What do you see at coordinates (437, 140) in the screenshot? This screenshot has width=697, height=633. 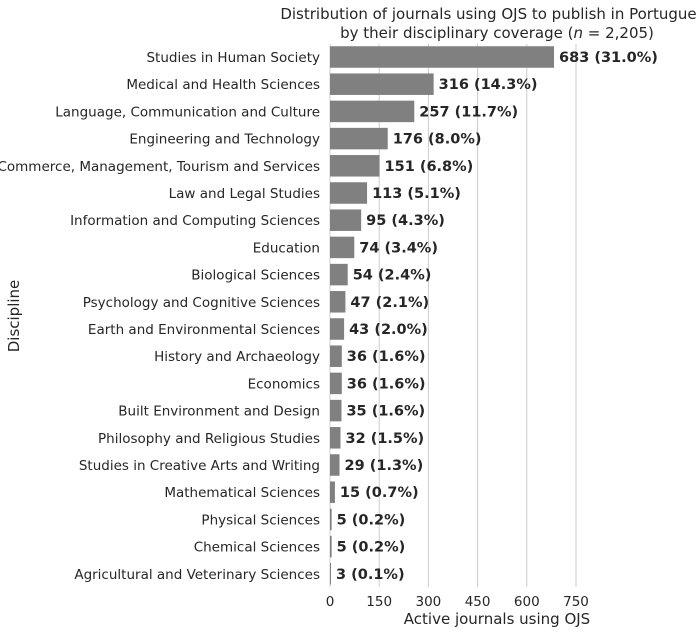 I see `data-label: 176 (8.0%)` at bounding box center [437, 140].